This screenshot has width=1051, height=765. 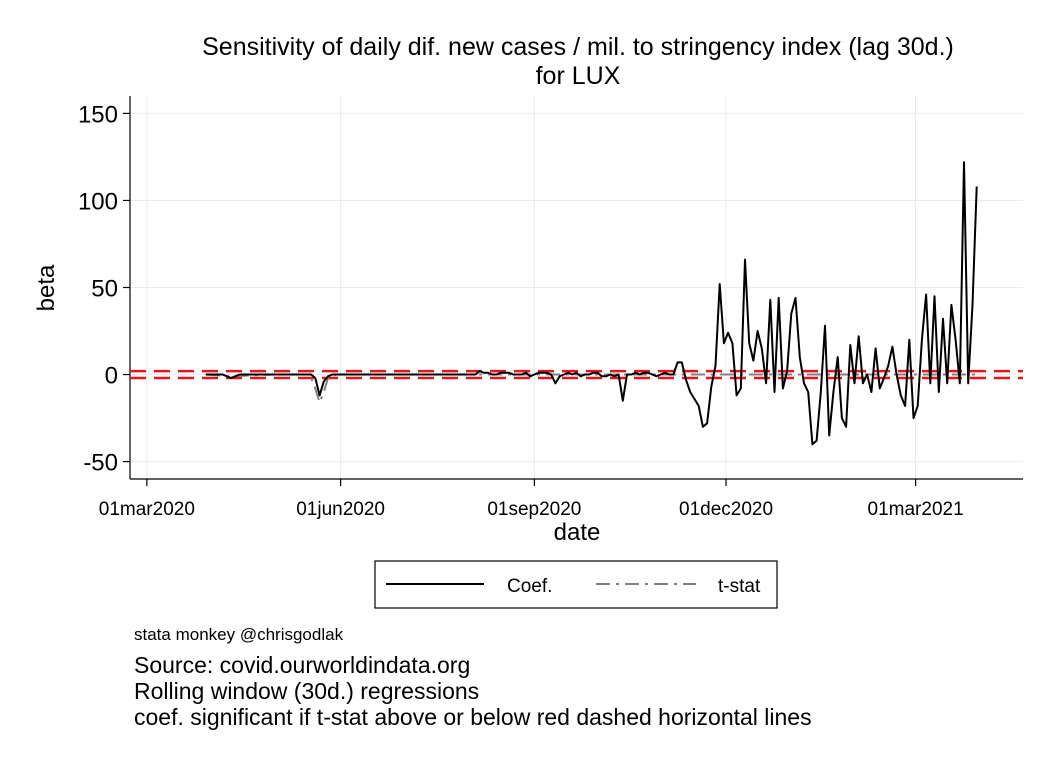 What do you see at coordinates (307, 691) in the screenshot?
I see `window-note: Rolling window (30d.) regressions` at bounding box center [307, 691].